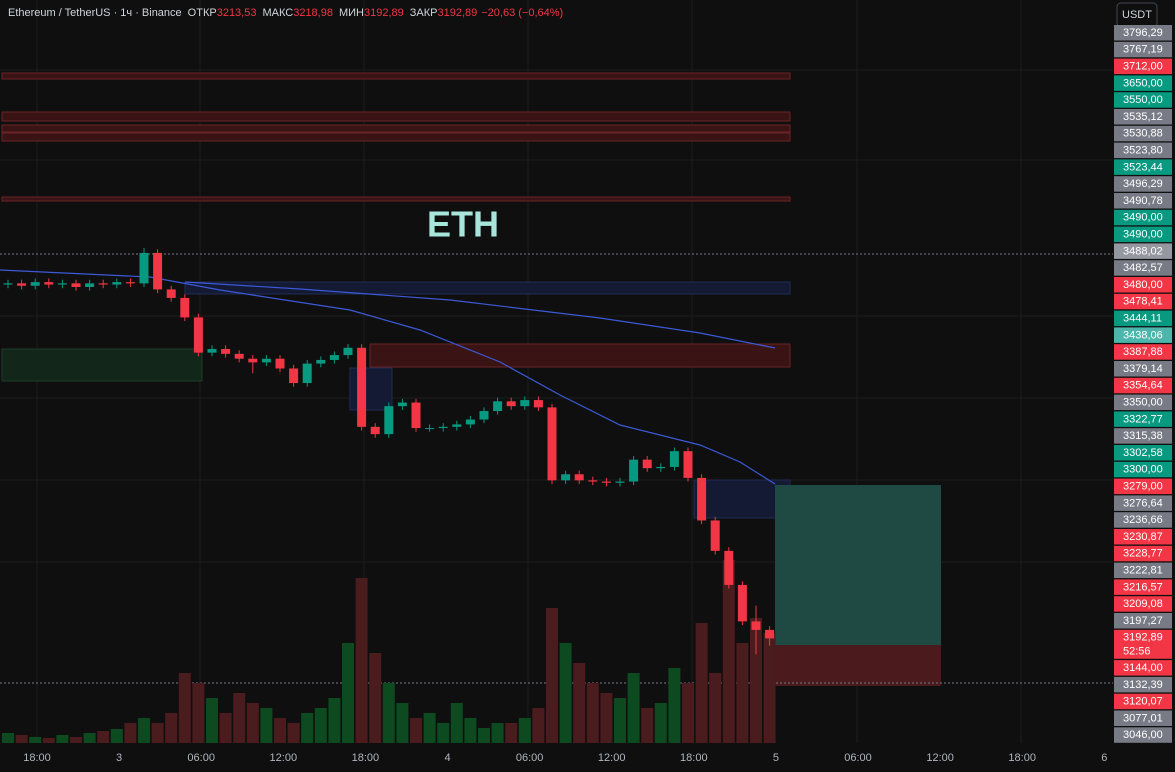 This screenshot has width=1175, height=772. What do you see at coordinates (1143, 134) in the screenshot?
I see `price-tag-label: 3530,88` at bounding box center [1143, 134].